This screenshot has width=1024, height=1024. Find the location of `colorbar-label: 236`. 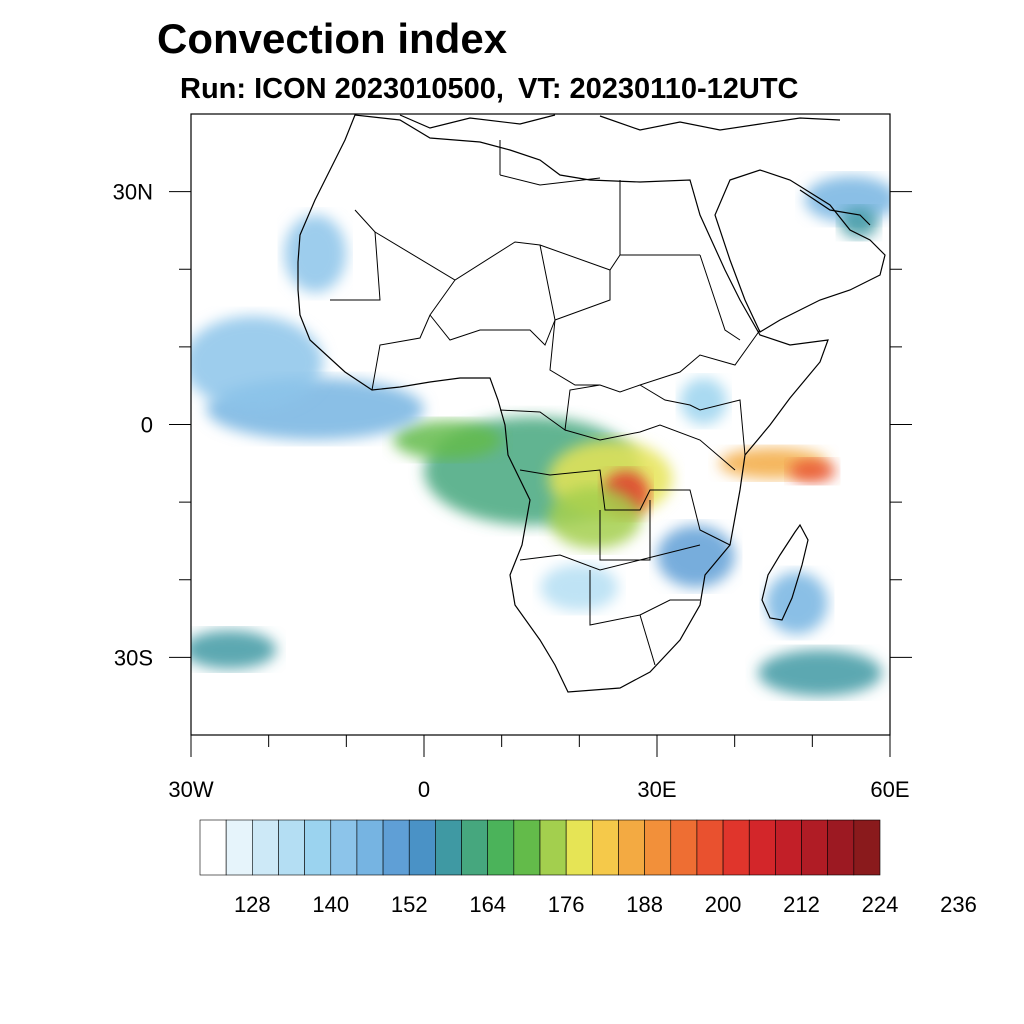

colorbar-label: 236 is located at coordinates (958, 904).